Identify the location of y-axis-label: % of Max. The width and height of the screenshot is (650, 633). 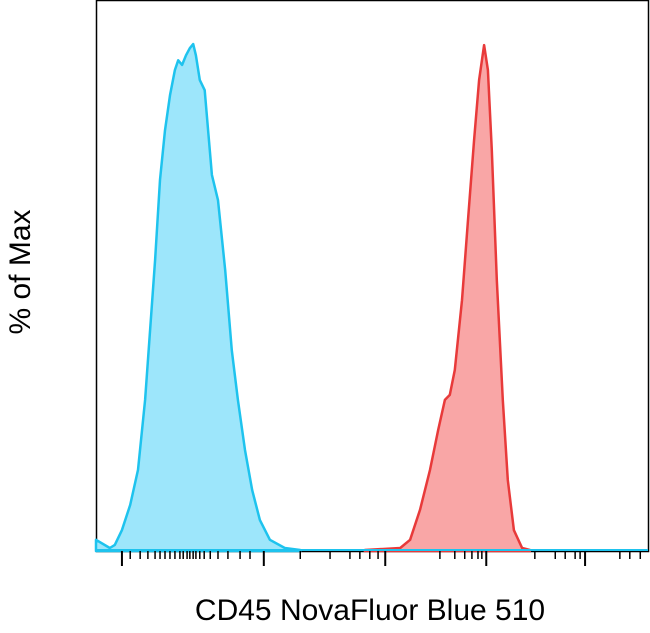
(20, 271).